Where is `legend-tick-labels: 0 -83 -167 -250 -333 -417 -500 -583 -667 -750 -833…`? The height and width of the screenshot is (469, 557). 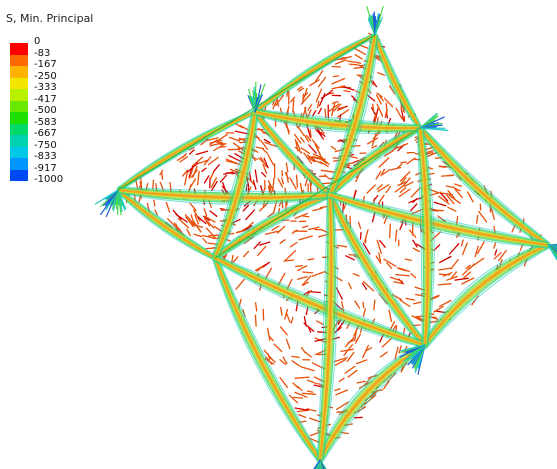 legend-tick-labels: 0 -83 -167 -250 -333 -417 -500 -583 -667 -750 -833… is located at coordinates (64, 111).